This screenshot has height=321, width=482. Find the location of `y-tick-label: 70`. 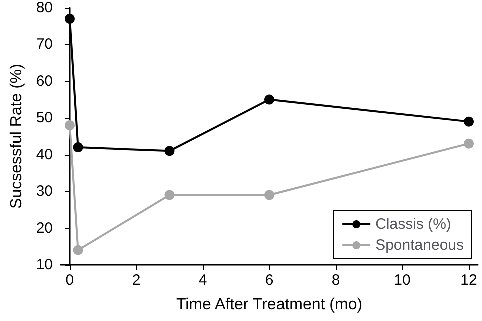

y-tick-label: 70 is located at coordinates (44, 45).